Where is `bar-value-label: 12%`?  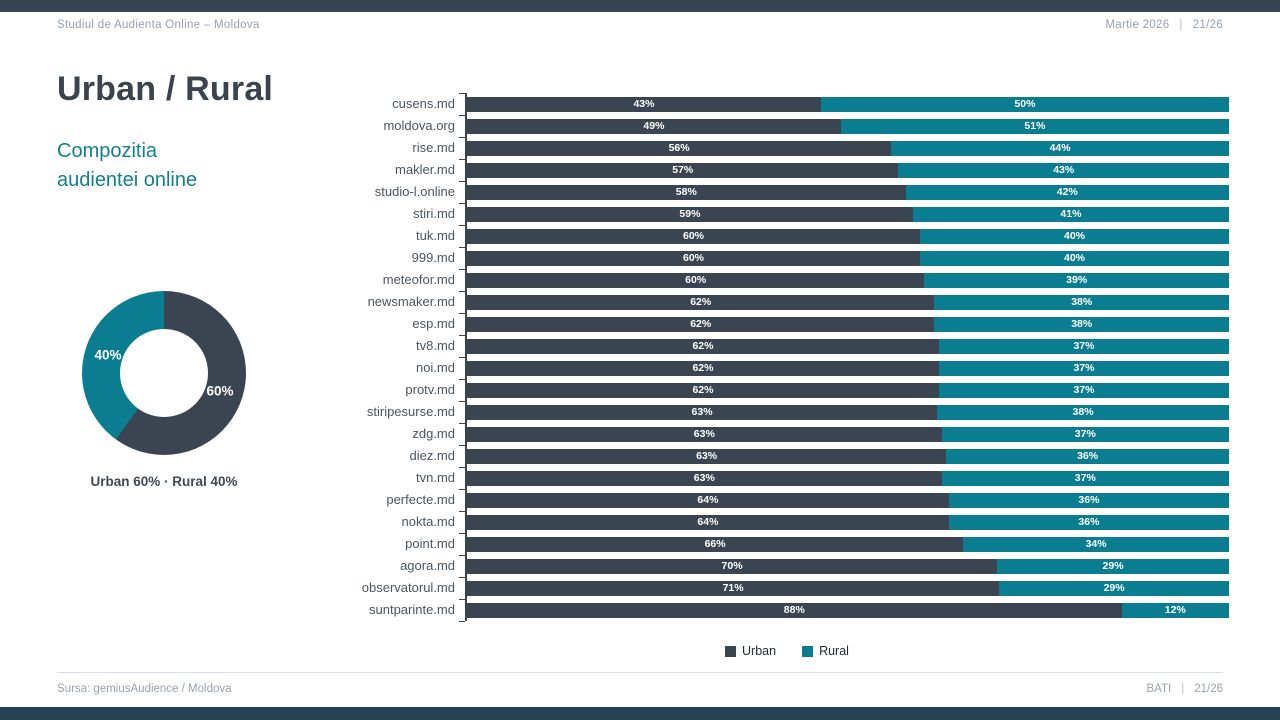
bar-value-label: 12% is located at coordinates (1175, 610).